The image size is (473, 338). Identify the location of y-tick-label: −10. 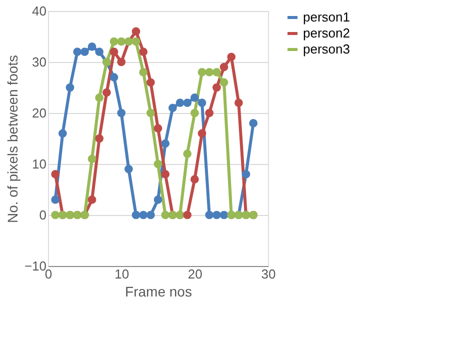
(35, 266).